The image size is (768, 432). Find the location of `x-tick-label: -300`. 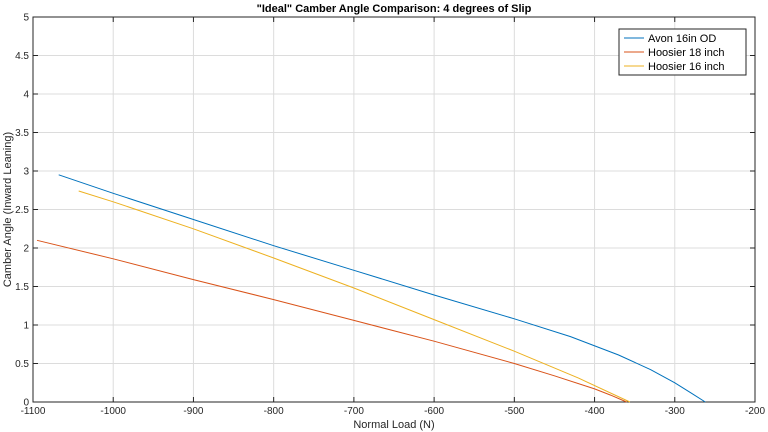

x-tick-label: -300 is located at coordinates (675, 411).